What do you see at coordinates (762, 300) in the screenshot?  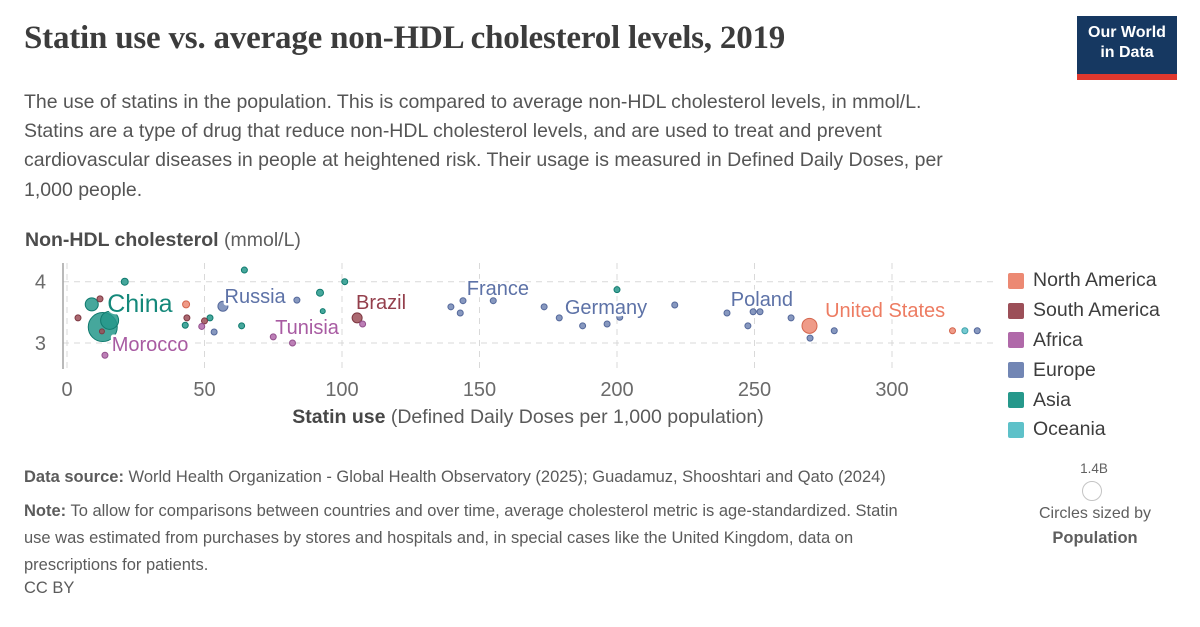 I see `country-label-poland: Poland` at bounding box center [762, 300].